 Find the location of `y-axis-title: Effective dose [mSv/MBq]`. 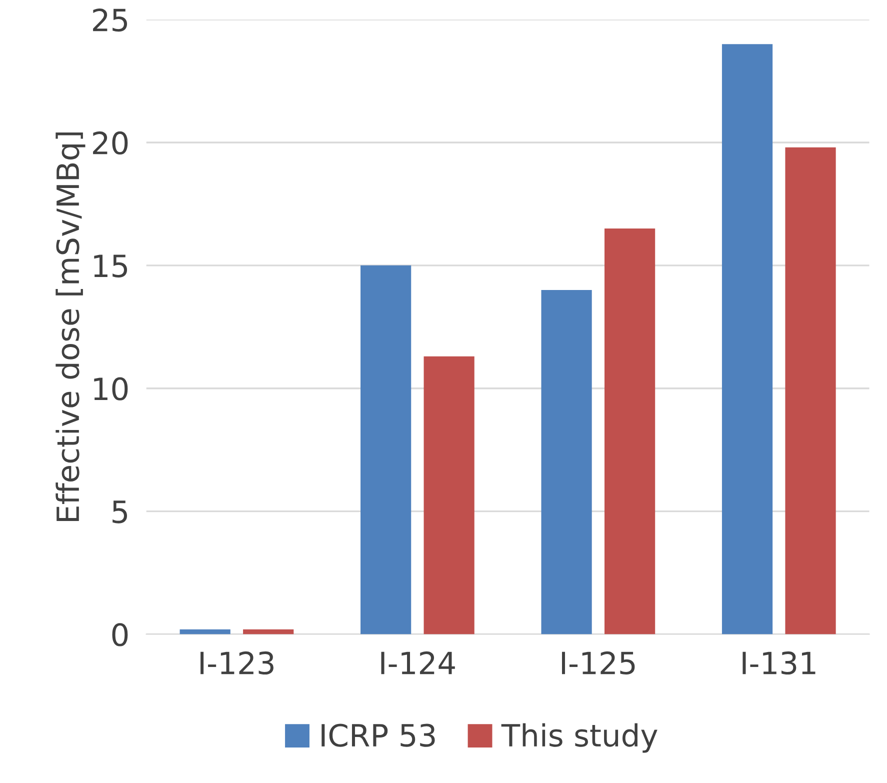

y-axis-title: Effective dose [mSv/MBq] is located at coordinates (71, 326).